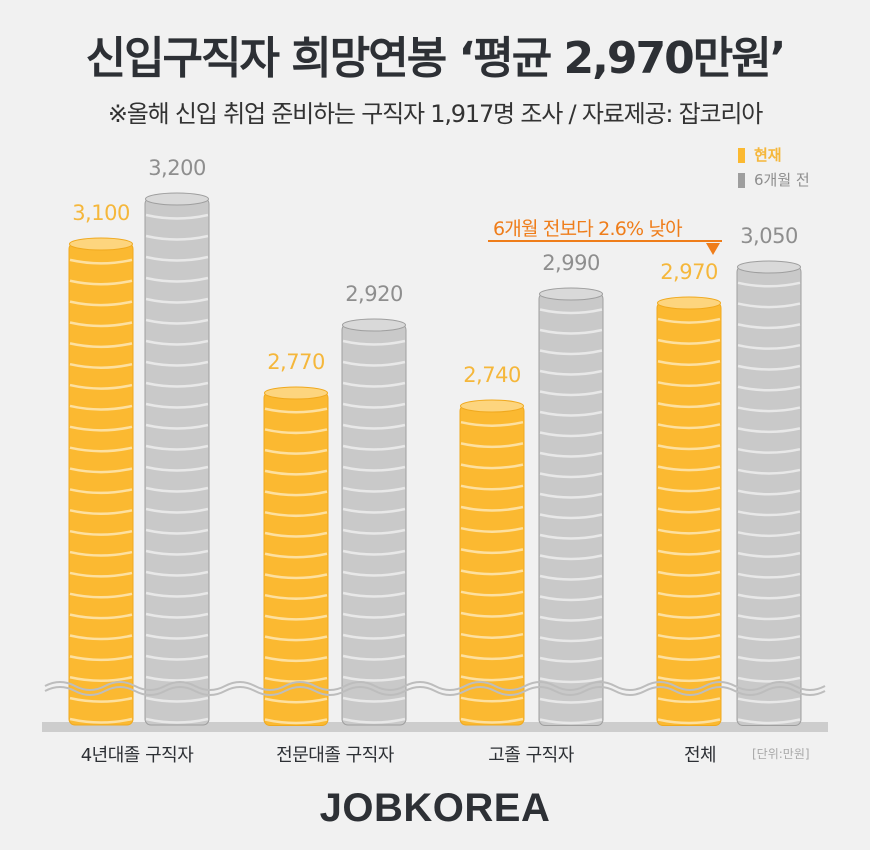  What do you see at coordinates (769, 235) in the screenshot?
I see `value-label-previous: 3,050` at bounding box center [769, 235].